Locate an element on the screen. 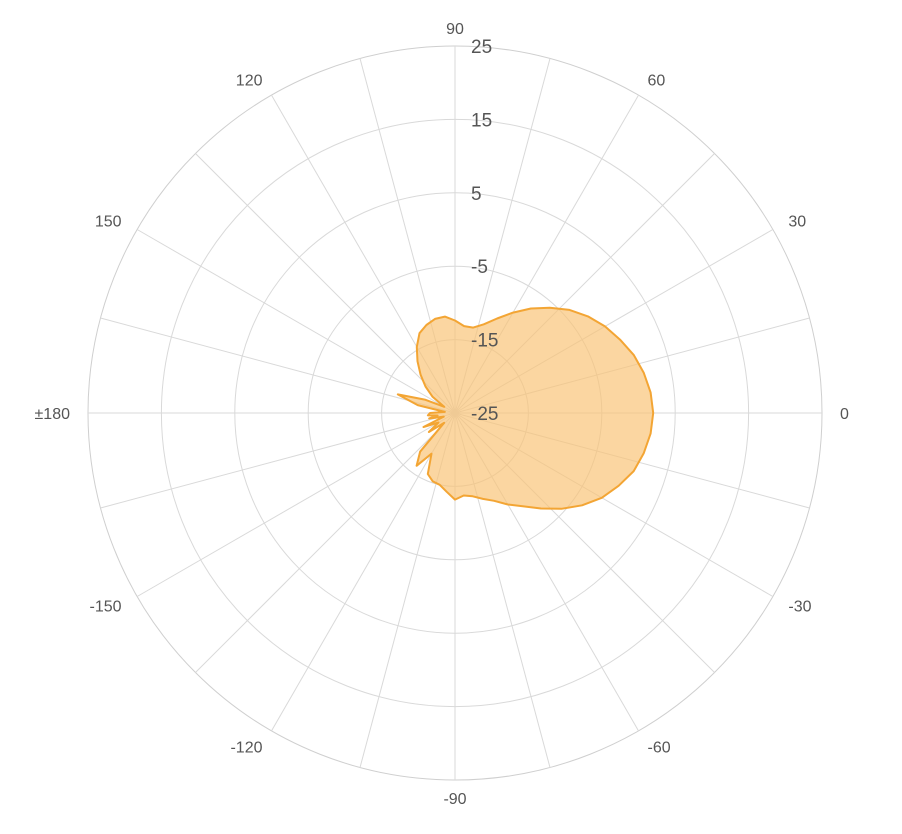 This screenshot has height=834, width=902. angle-tick-label: 90 is located at coordinates (455, 29).